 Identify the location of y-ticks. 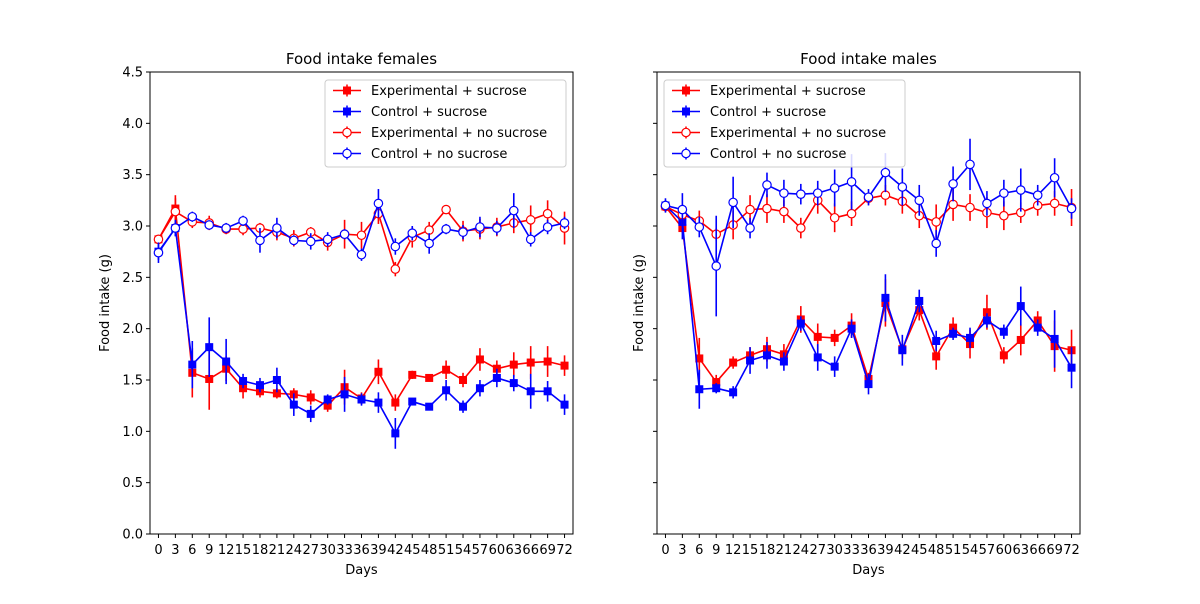
(655, 303).